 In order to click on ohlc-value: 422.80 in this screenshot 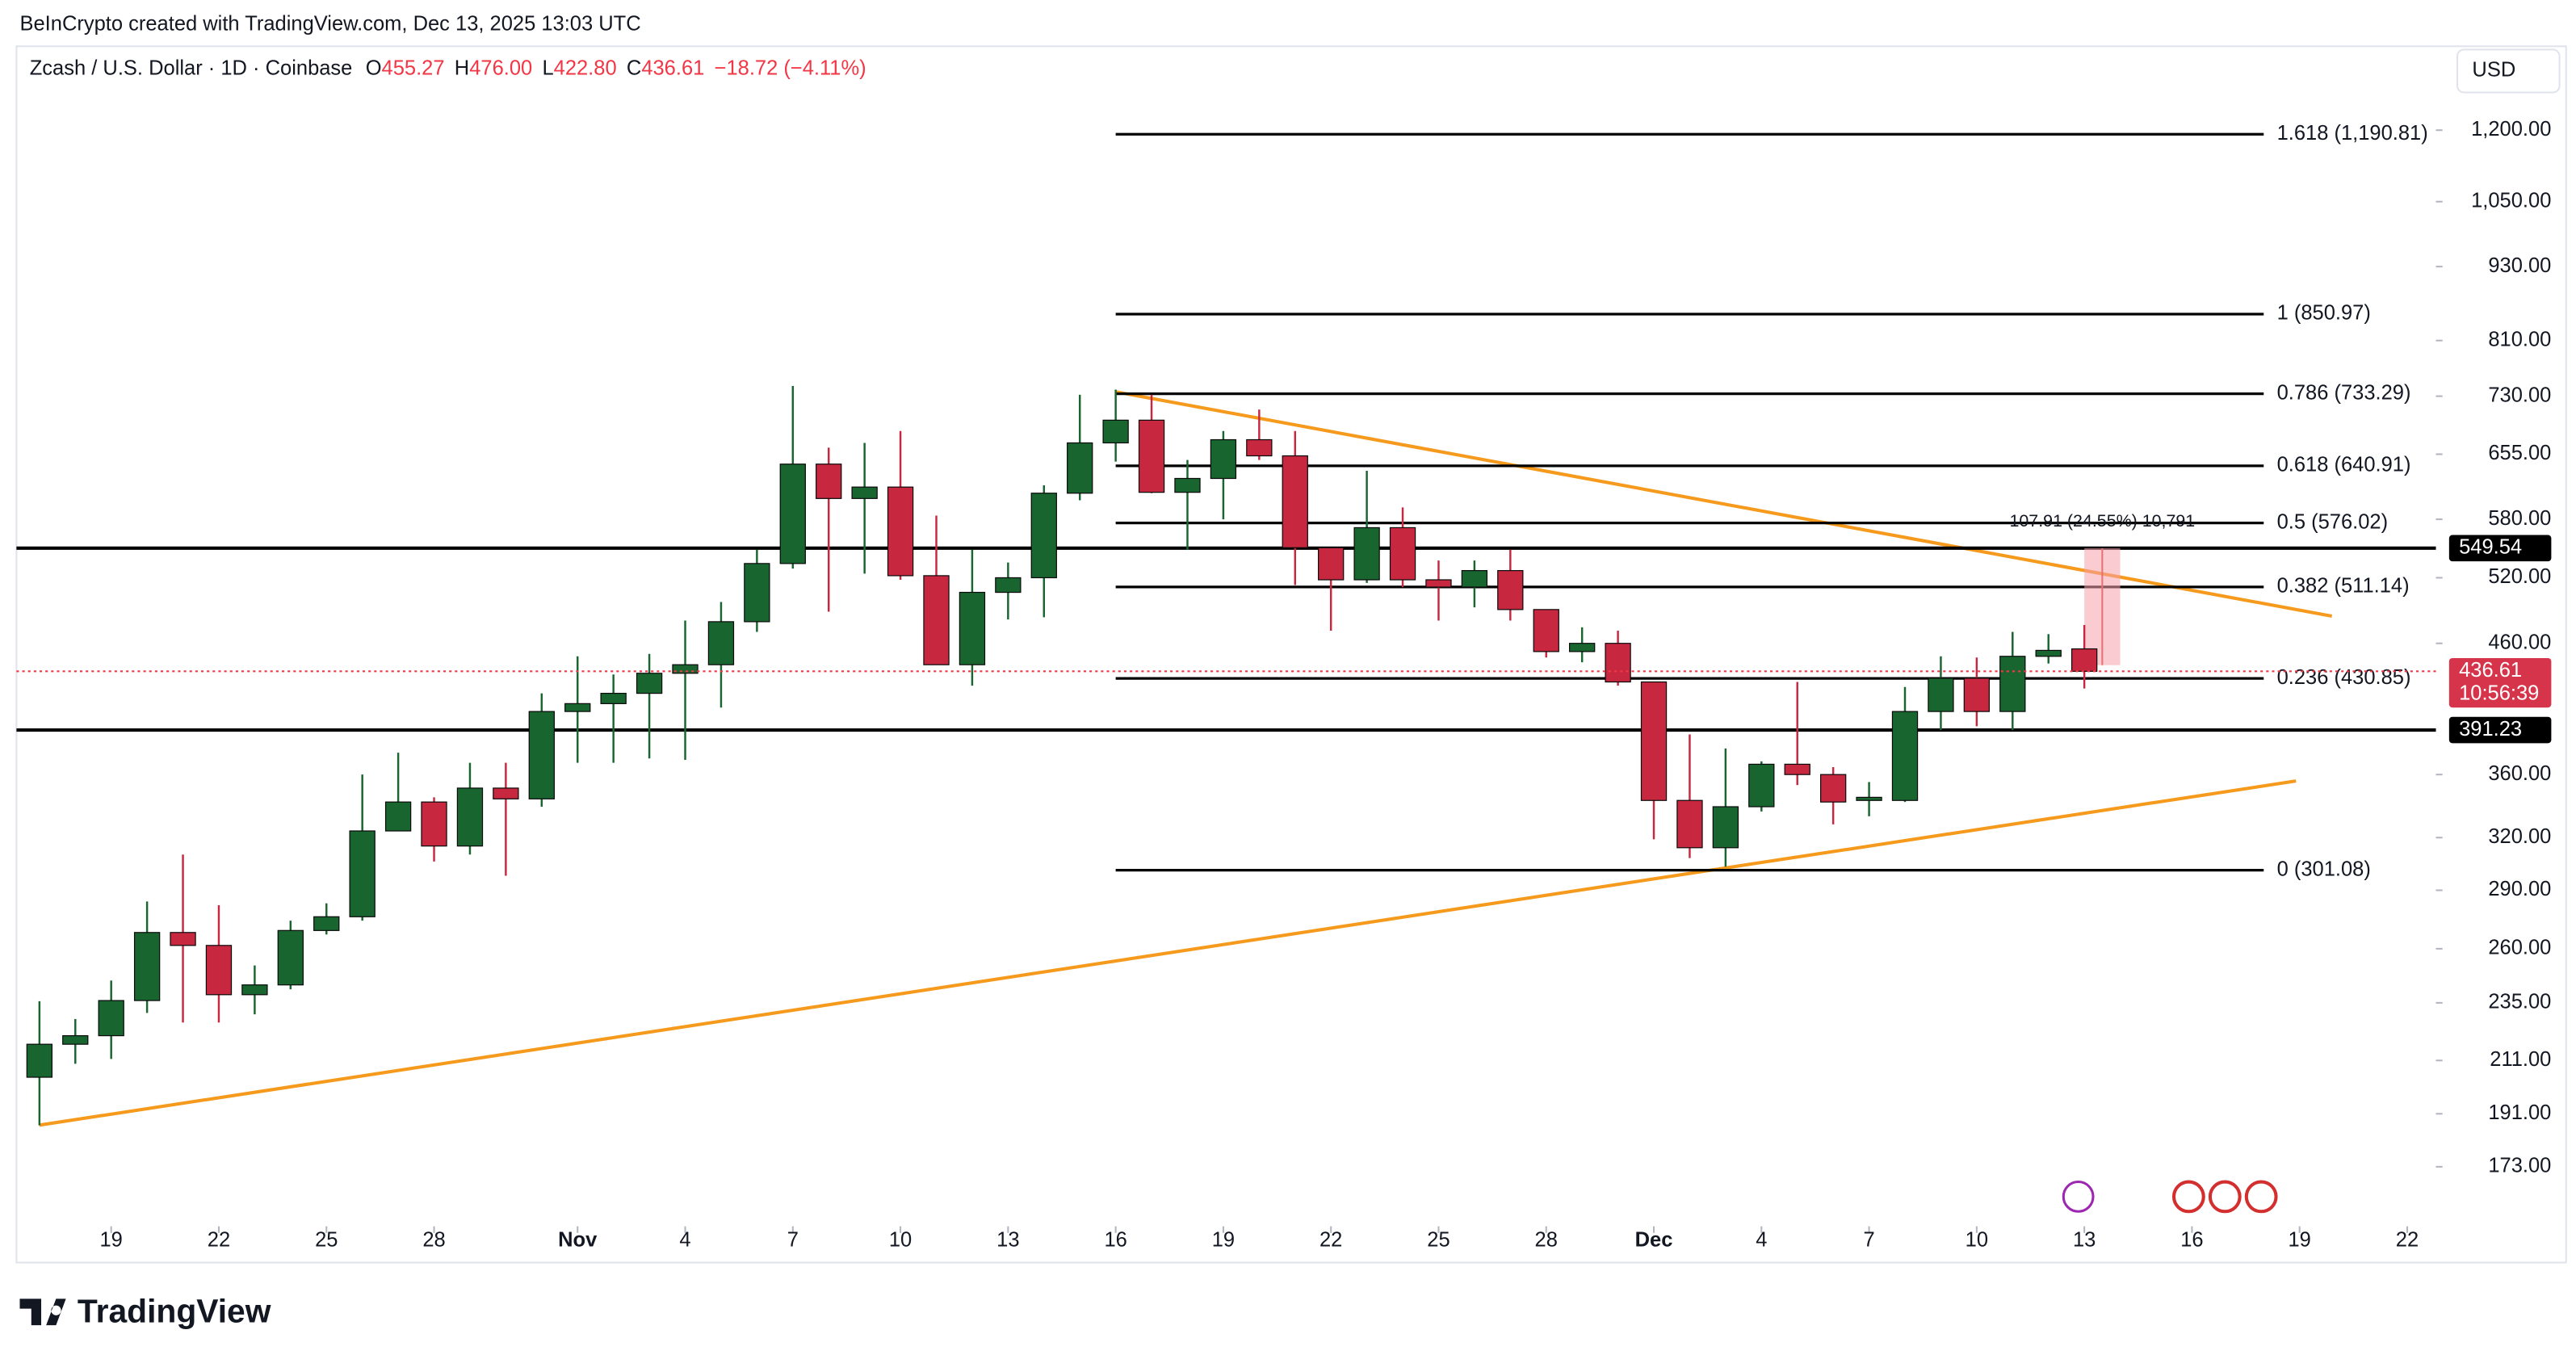, I will do `click(585, 69)`.